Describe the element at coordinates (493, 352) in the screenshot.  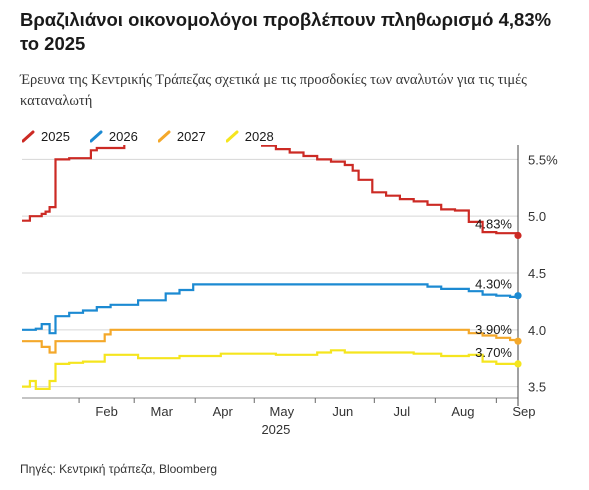
I see `series-end-label-2028: 3.70%` at that location.